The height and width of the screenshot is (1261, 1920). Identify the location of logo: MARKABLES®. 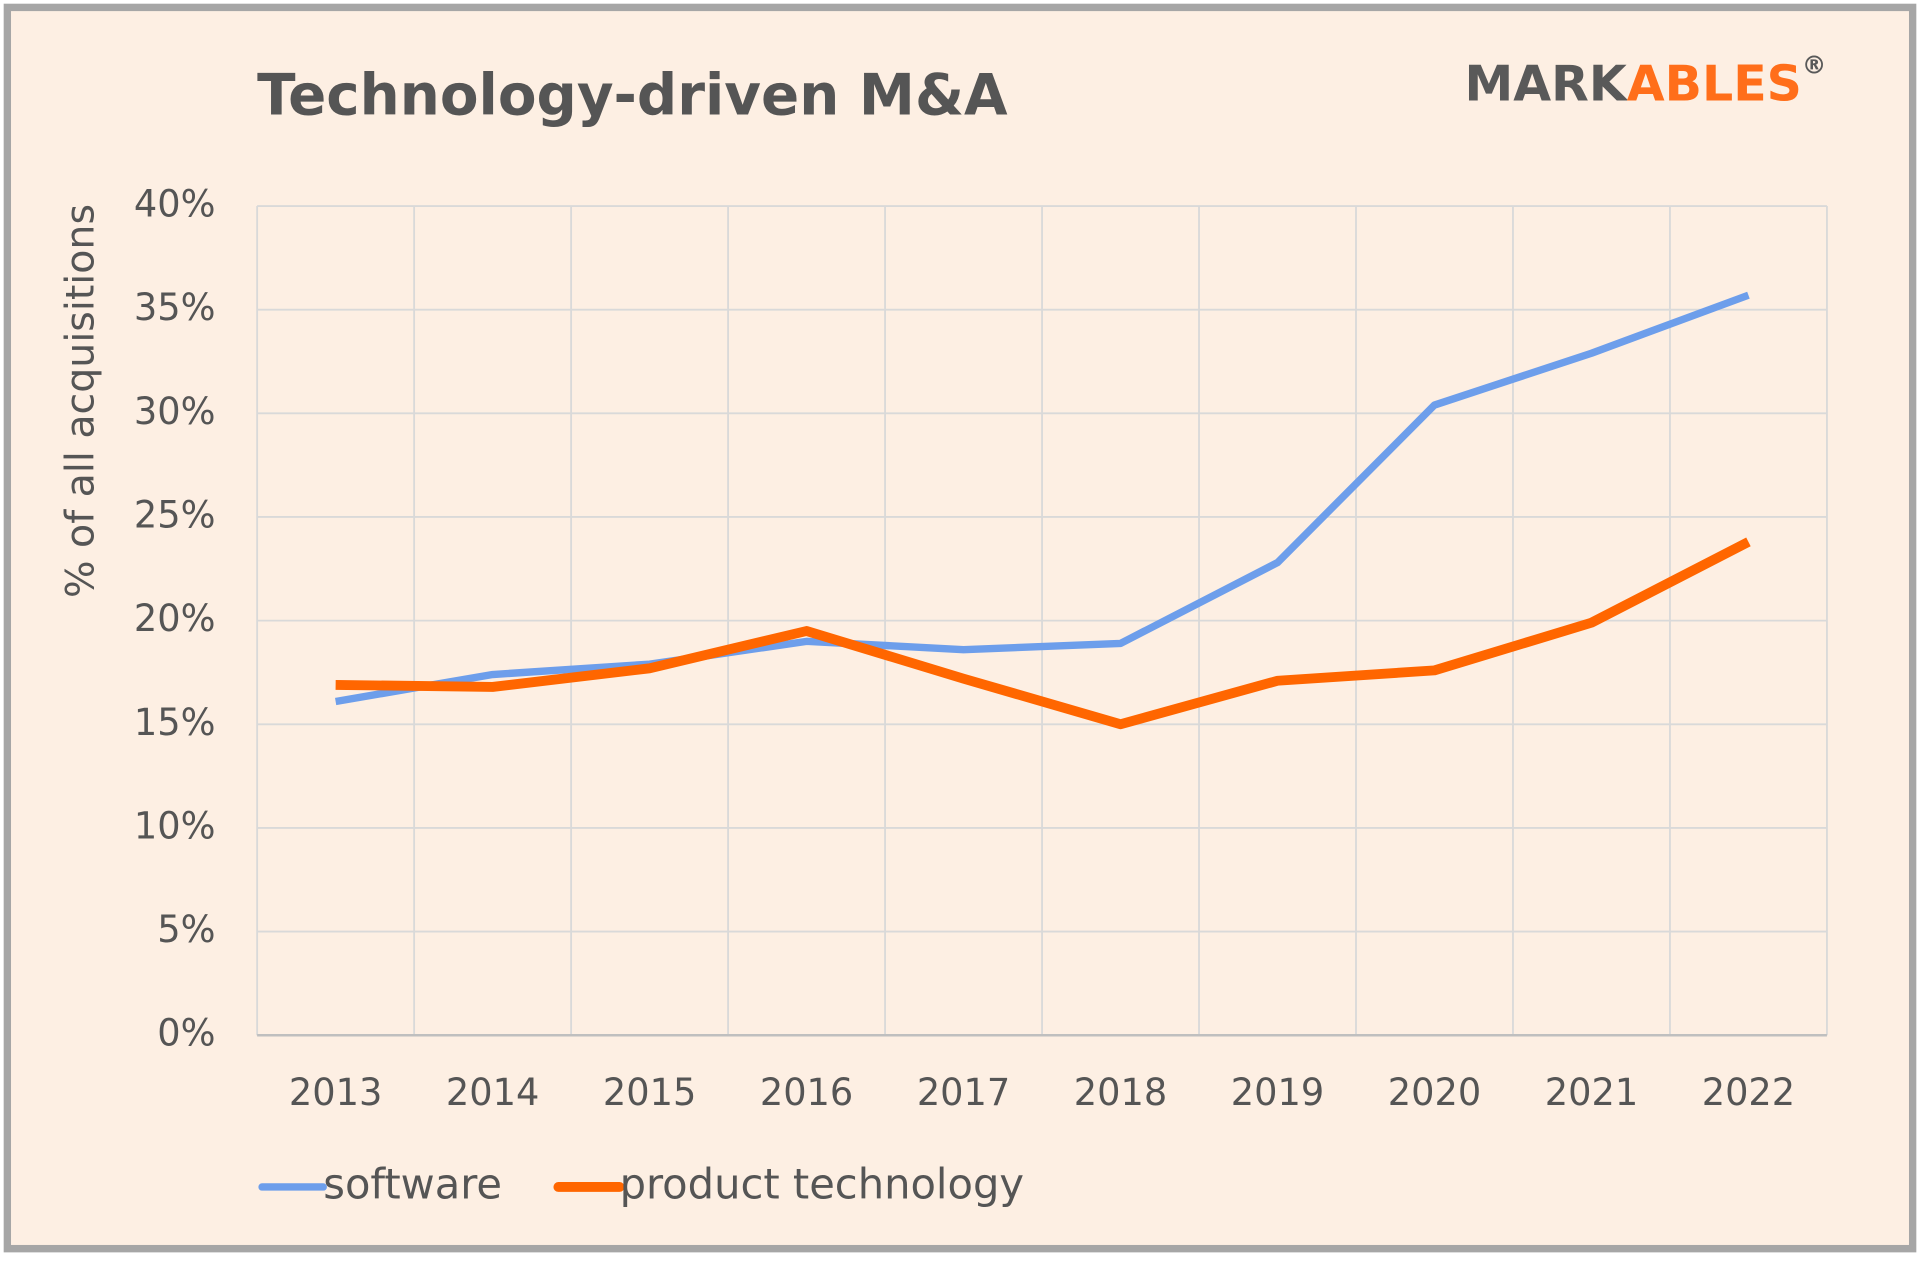
(1645, 81).